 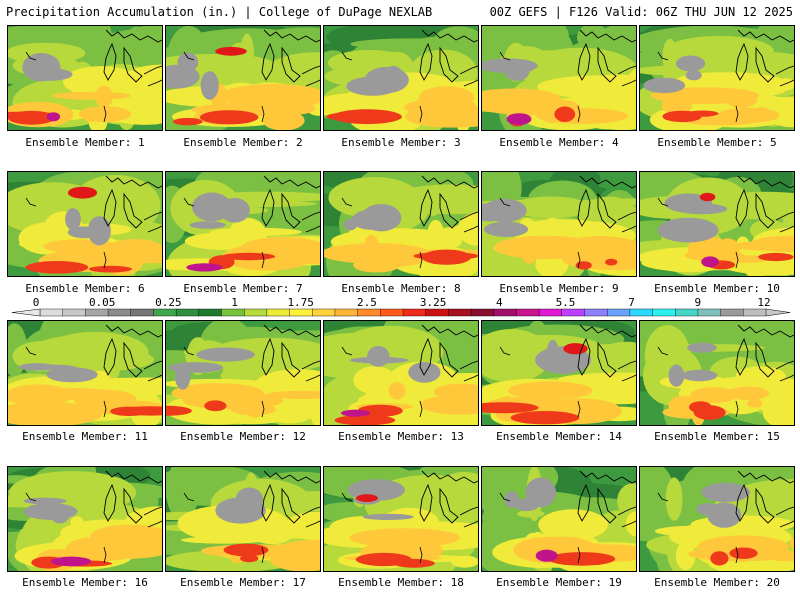 I want to click on precip-colorbar: 0 0.05 0.25 1 1.75 2.5 3.25 4 5.5 7 9 12, so click(x=401, y=306).